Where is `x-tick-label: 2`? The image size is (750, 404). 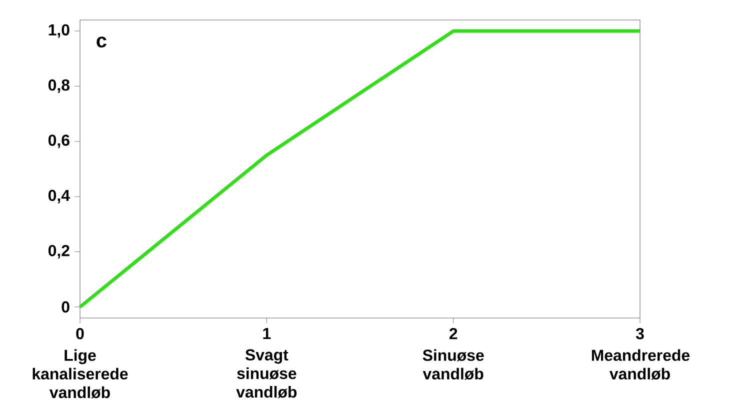 x-tick-label: 2 is located at coordinates (453, 334).